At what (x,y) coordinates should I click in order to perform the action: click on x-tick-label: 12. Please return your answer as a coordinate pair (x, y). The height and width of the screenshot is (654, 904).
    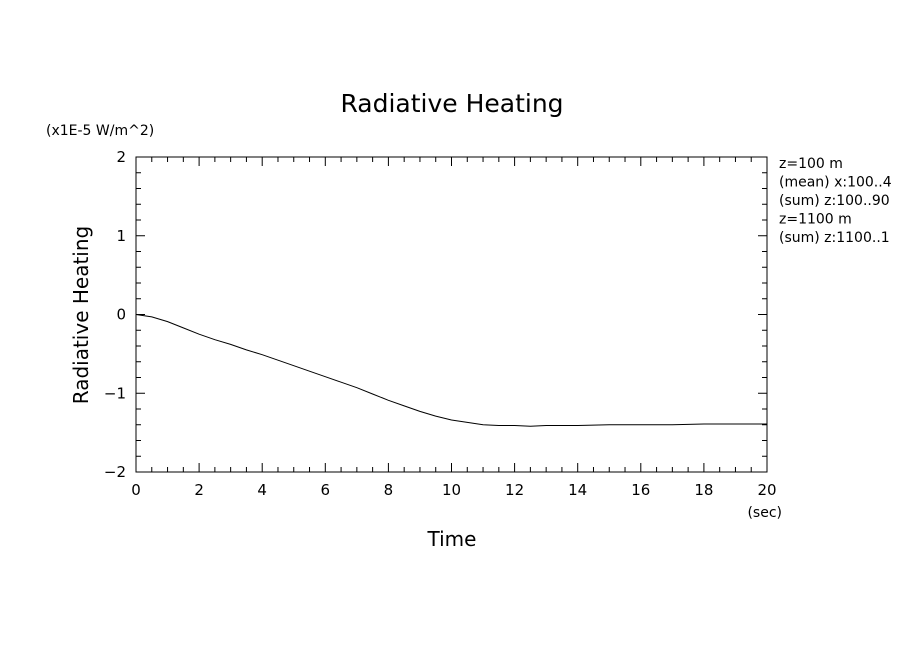
    Looking at the image, I should click on (514, 490).